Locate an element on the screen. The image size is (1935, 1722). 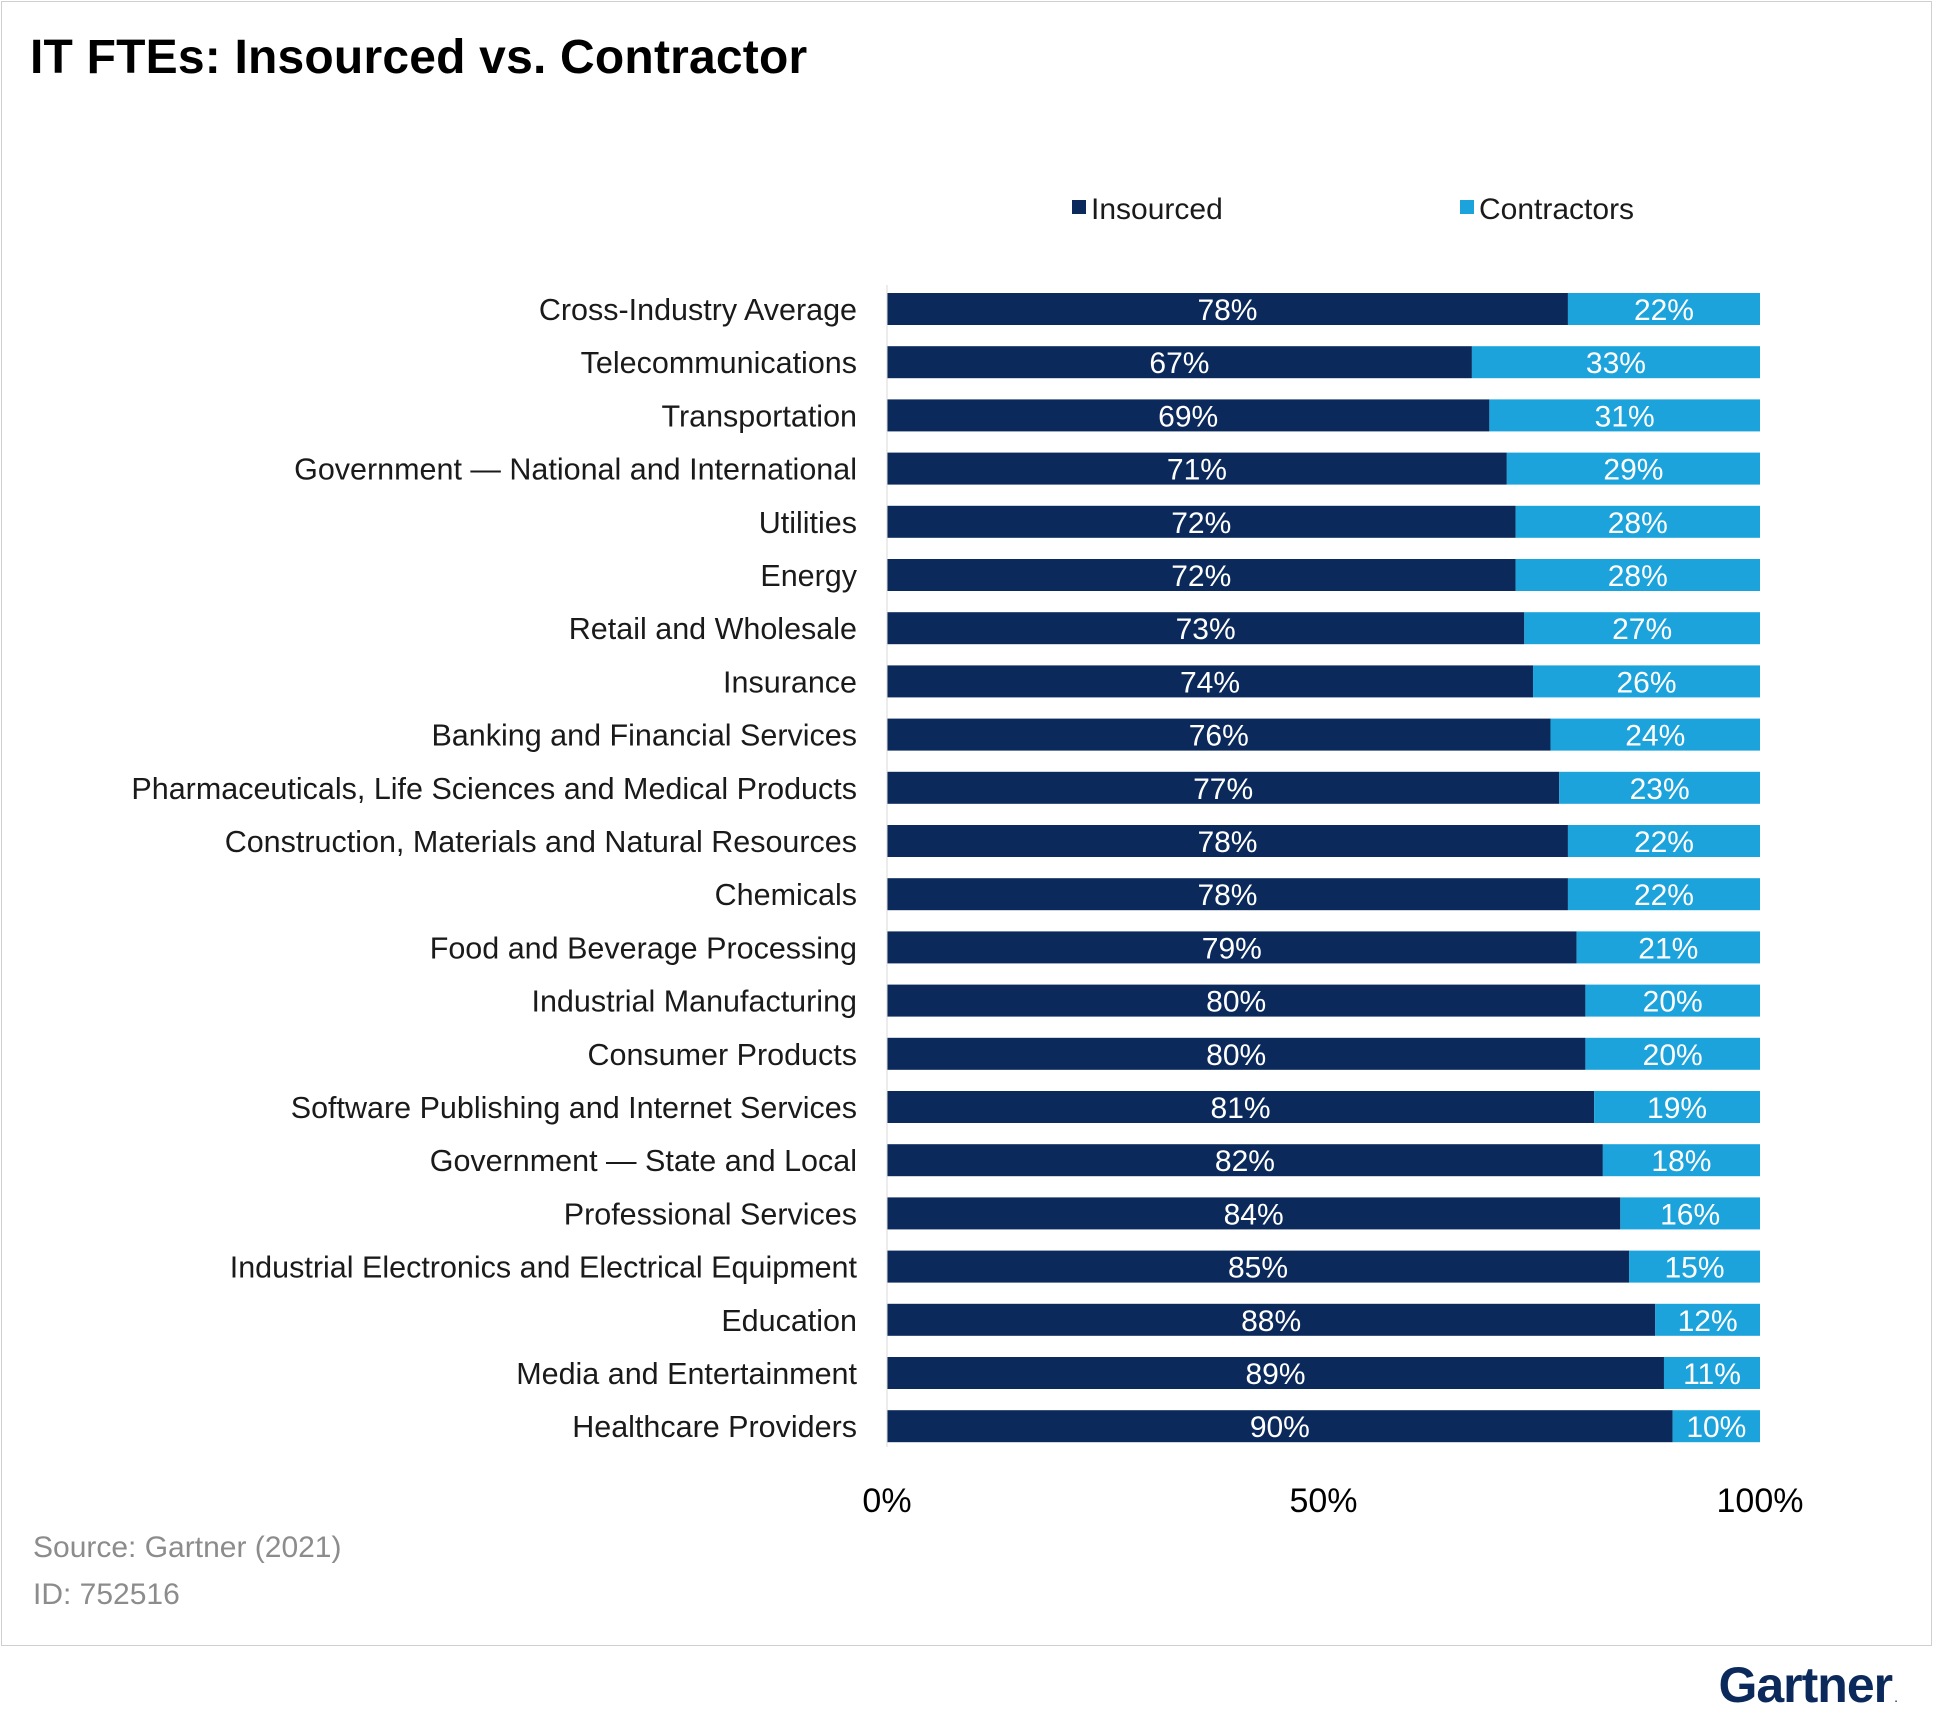
data-label-contractors: 26% is located at coordinates (1646, 682).